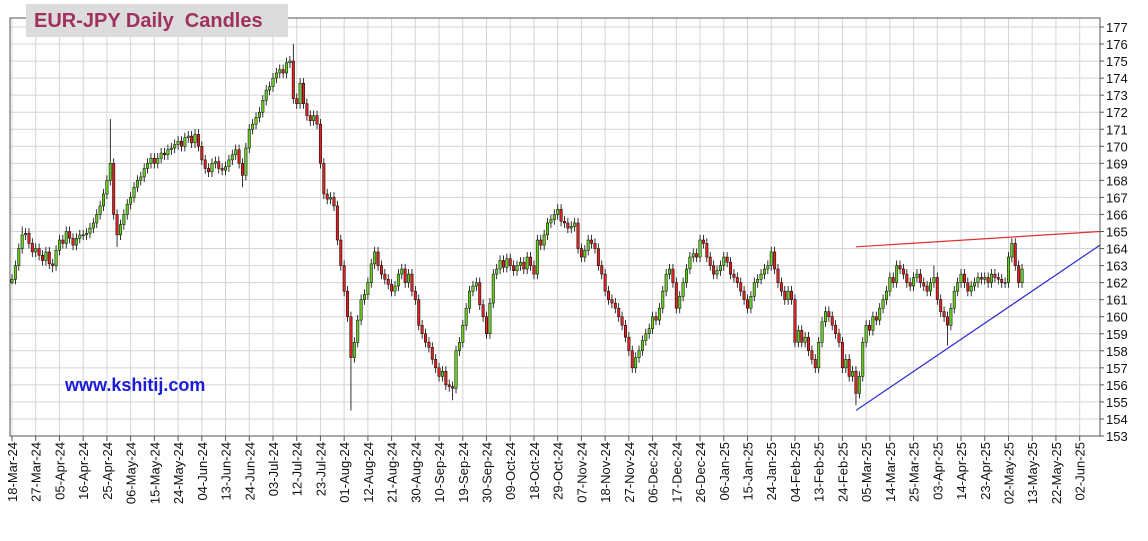  I want to click on y-tick-label: 170, so click(1117, 146).